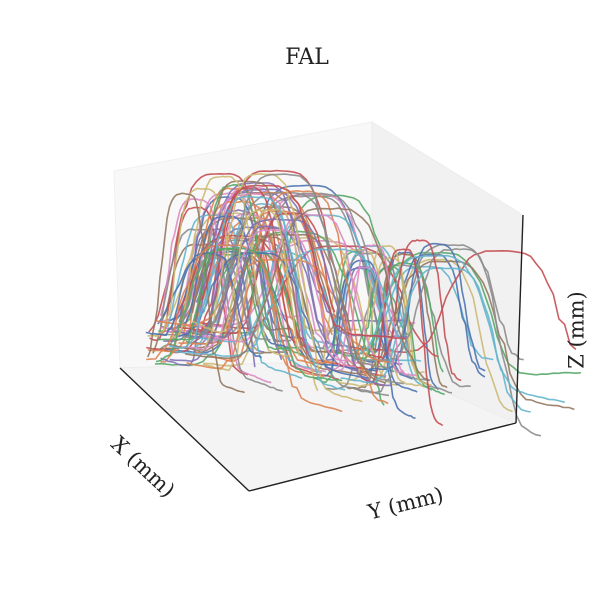 The image size is (600, 600). What do you see at coordinates (577, 329) in the screenshot?
I see `z-axis-label: Z (mm)` at bounding box center [577, 329].